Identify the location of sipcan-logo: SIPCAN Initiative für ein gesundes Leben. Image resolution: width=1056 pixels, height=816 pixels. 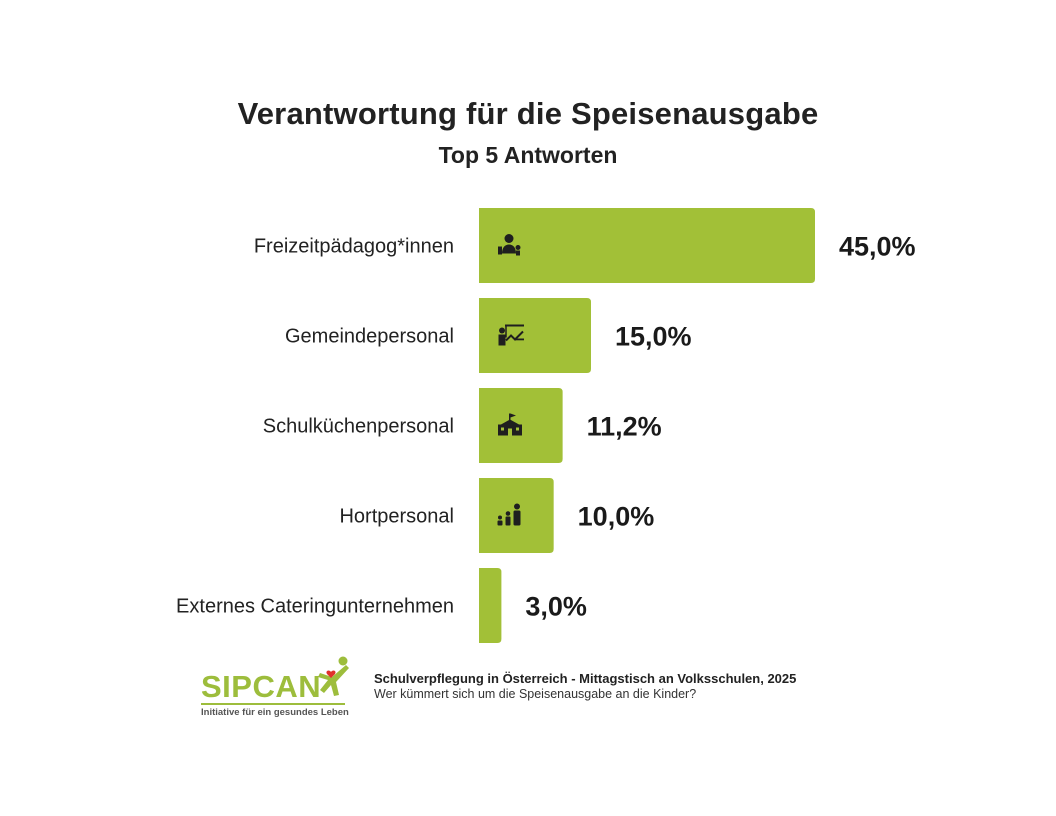
(278, 688).